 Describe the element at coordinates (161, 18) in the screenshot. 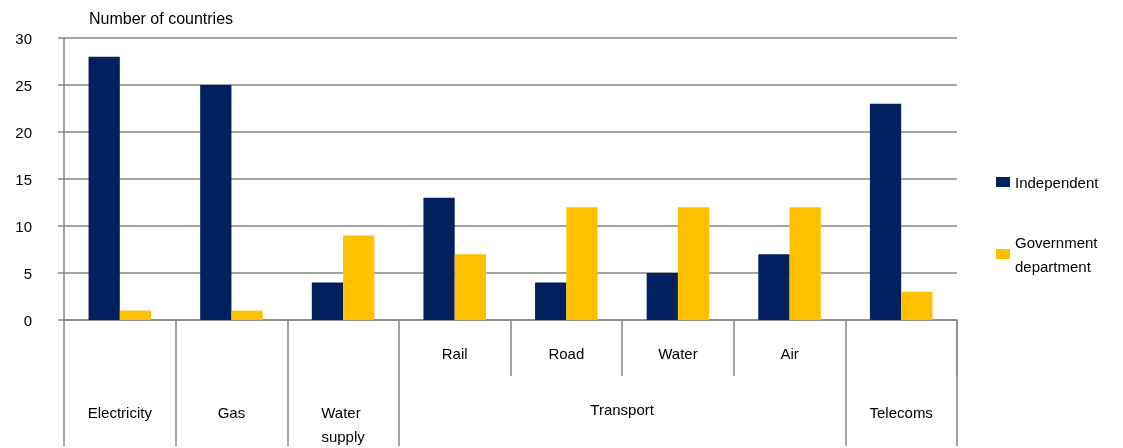

I see `y-axis-title: Number of countries` at that location.